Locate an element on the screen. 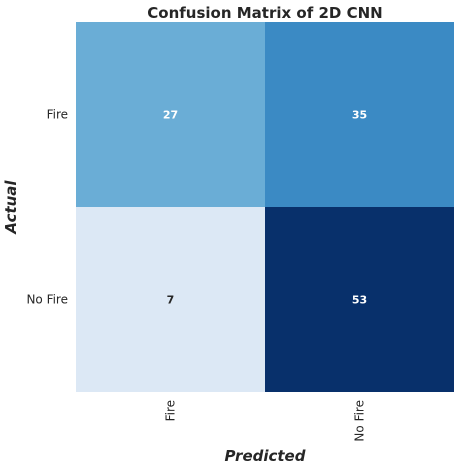 Image resolution: width=461 pixels, height=471 pixels. y-axis-ticks: Fire No Fire is located at coordinates (47, 207).